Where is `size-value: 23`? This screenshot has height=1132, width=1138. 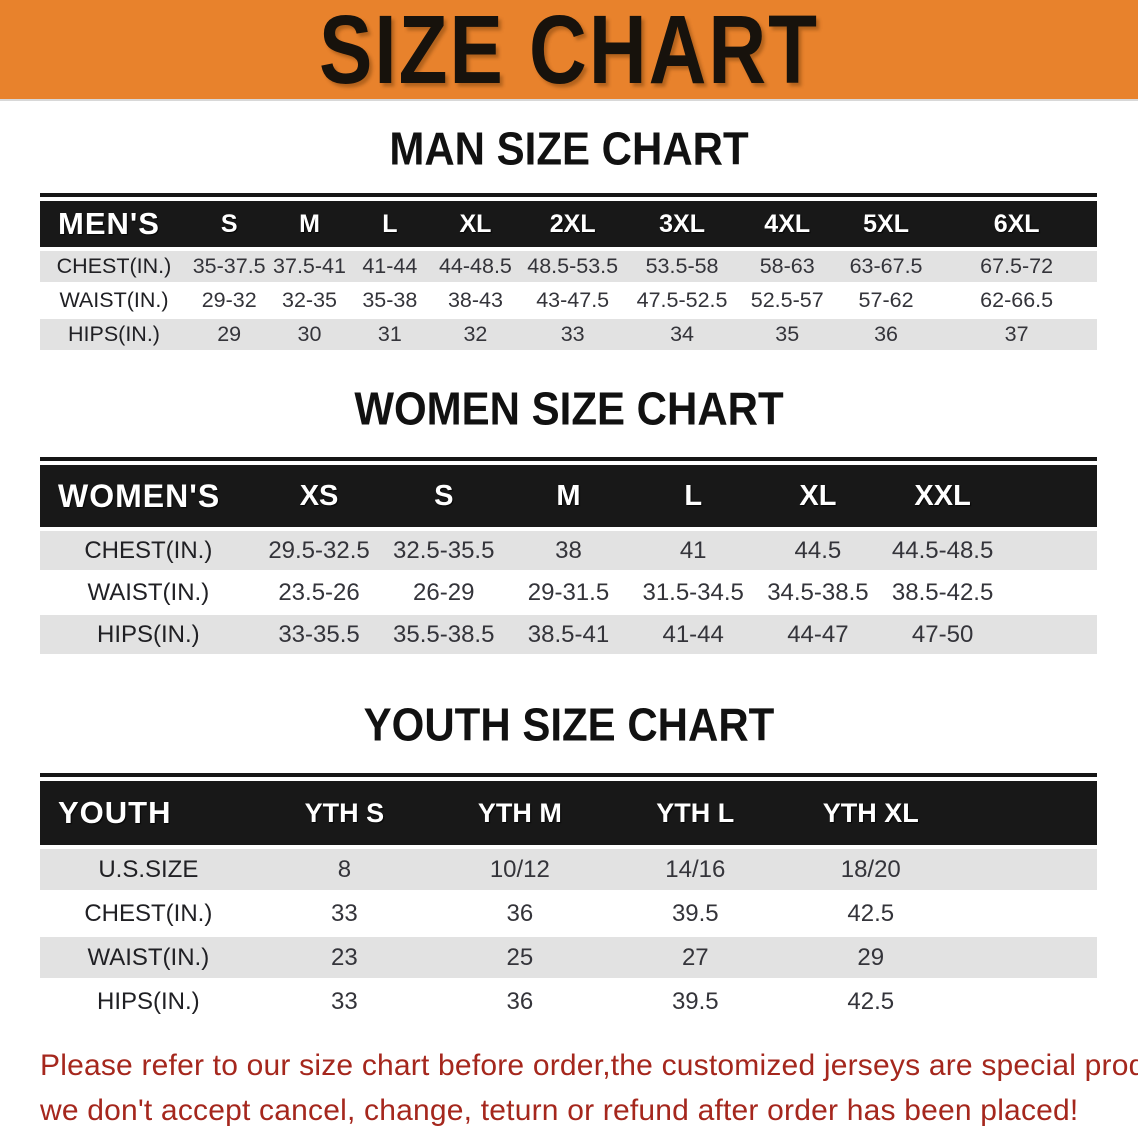
size-value: 23 is located at coordinates (344, 959).